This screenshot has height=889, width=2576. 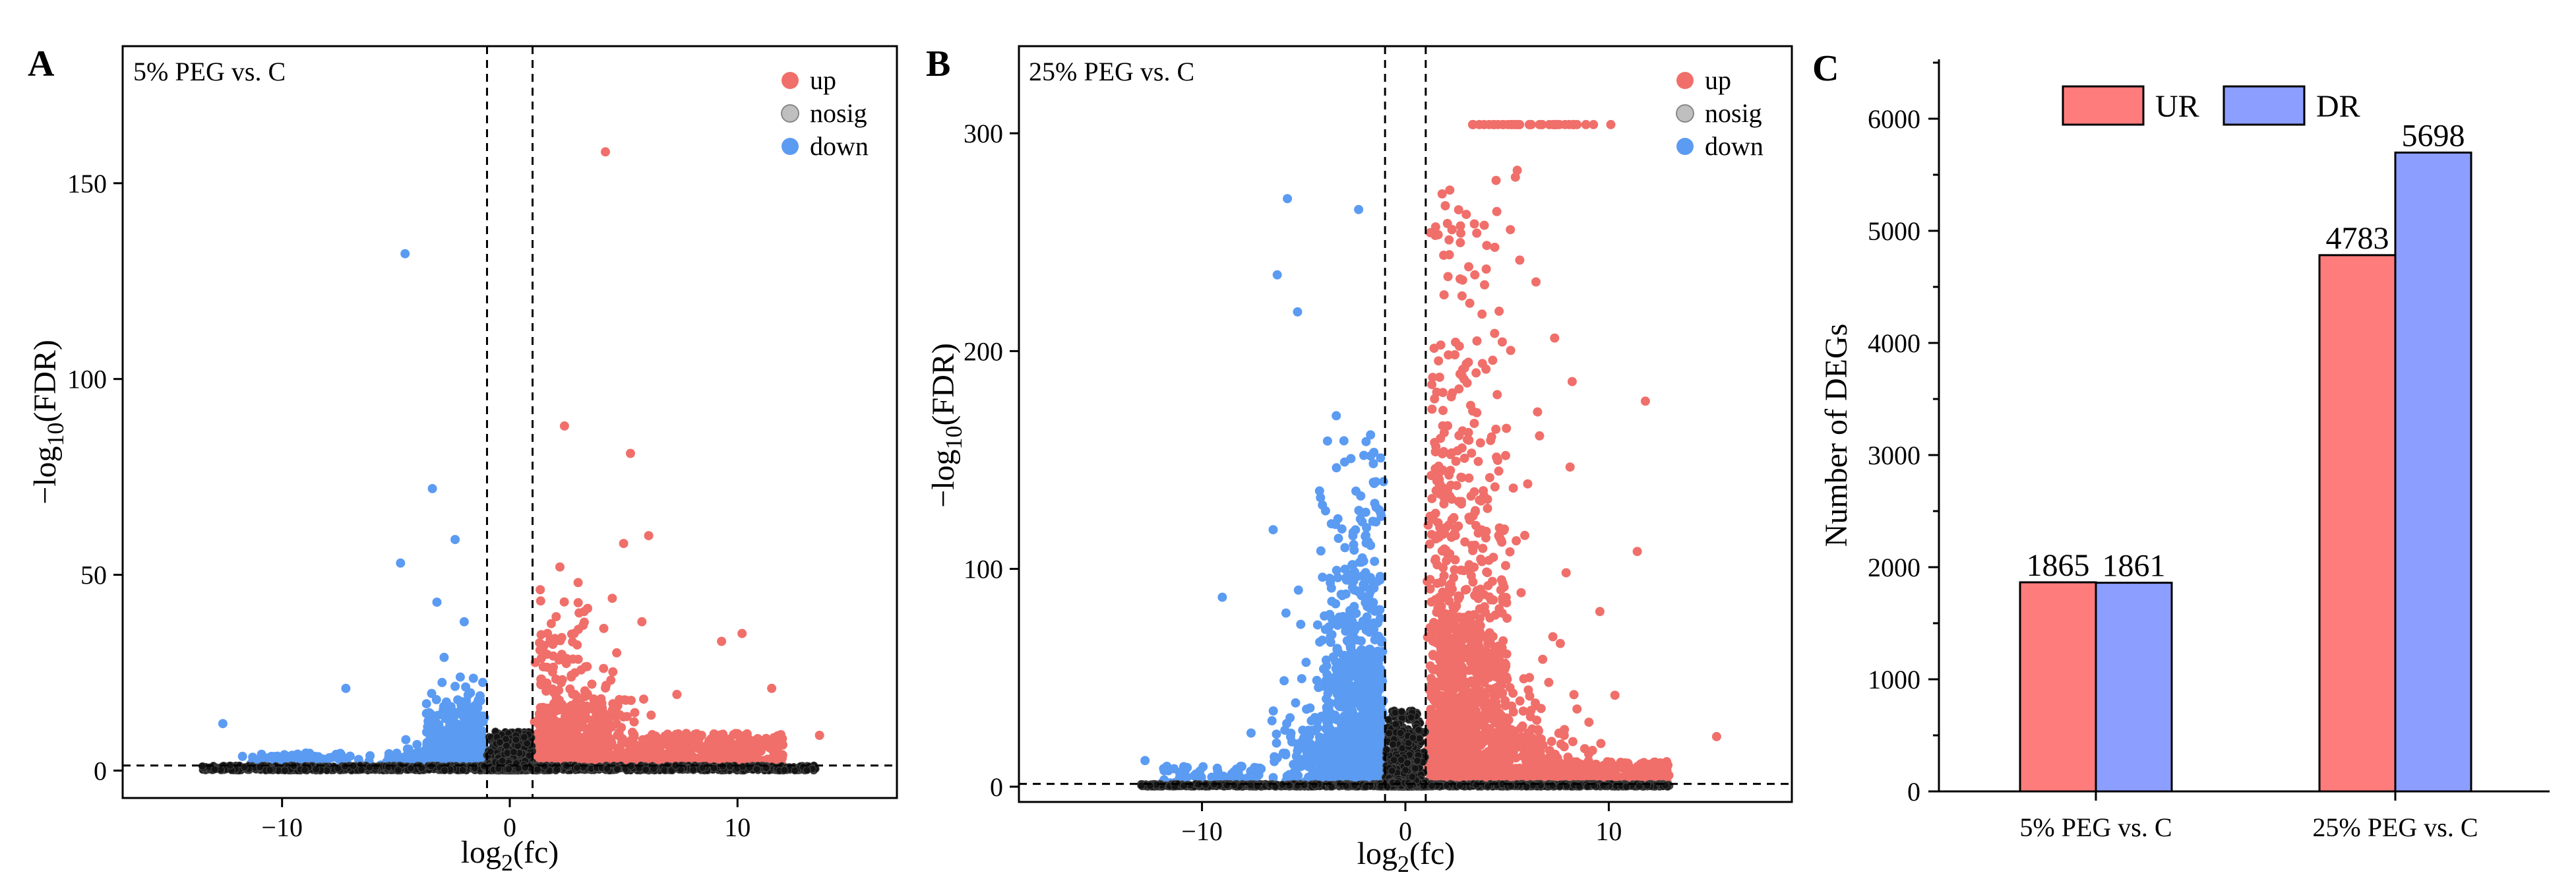 I want to click on y-tick-label: 50, so click(x=93, y=576).